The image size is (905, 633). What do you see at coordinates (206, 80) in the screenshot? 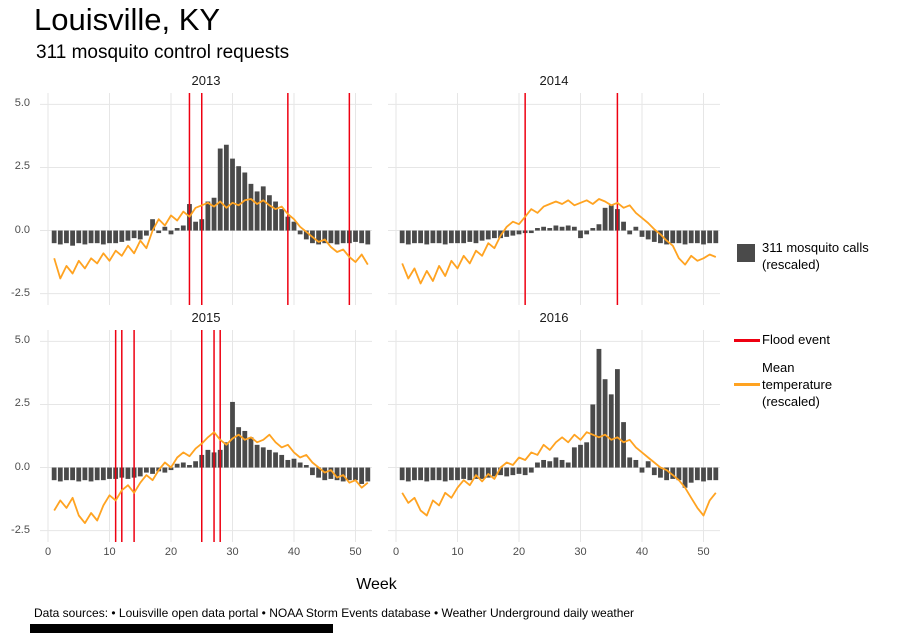
I see `panel-title-2013: 2013` at bounding box center [206, 80].